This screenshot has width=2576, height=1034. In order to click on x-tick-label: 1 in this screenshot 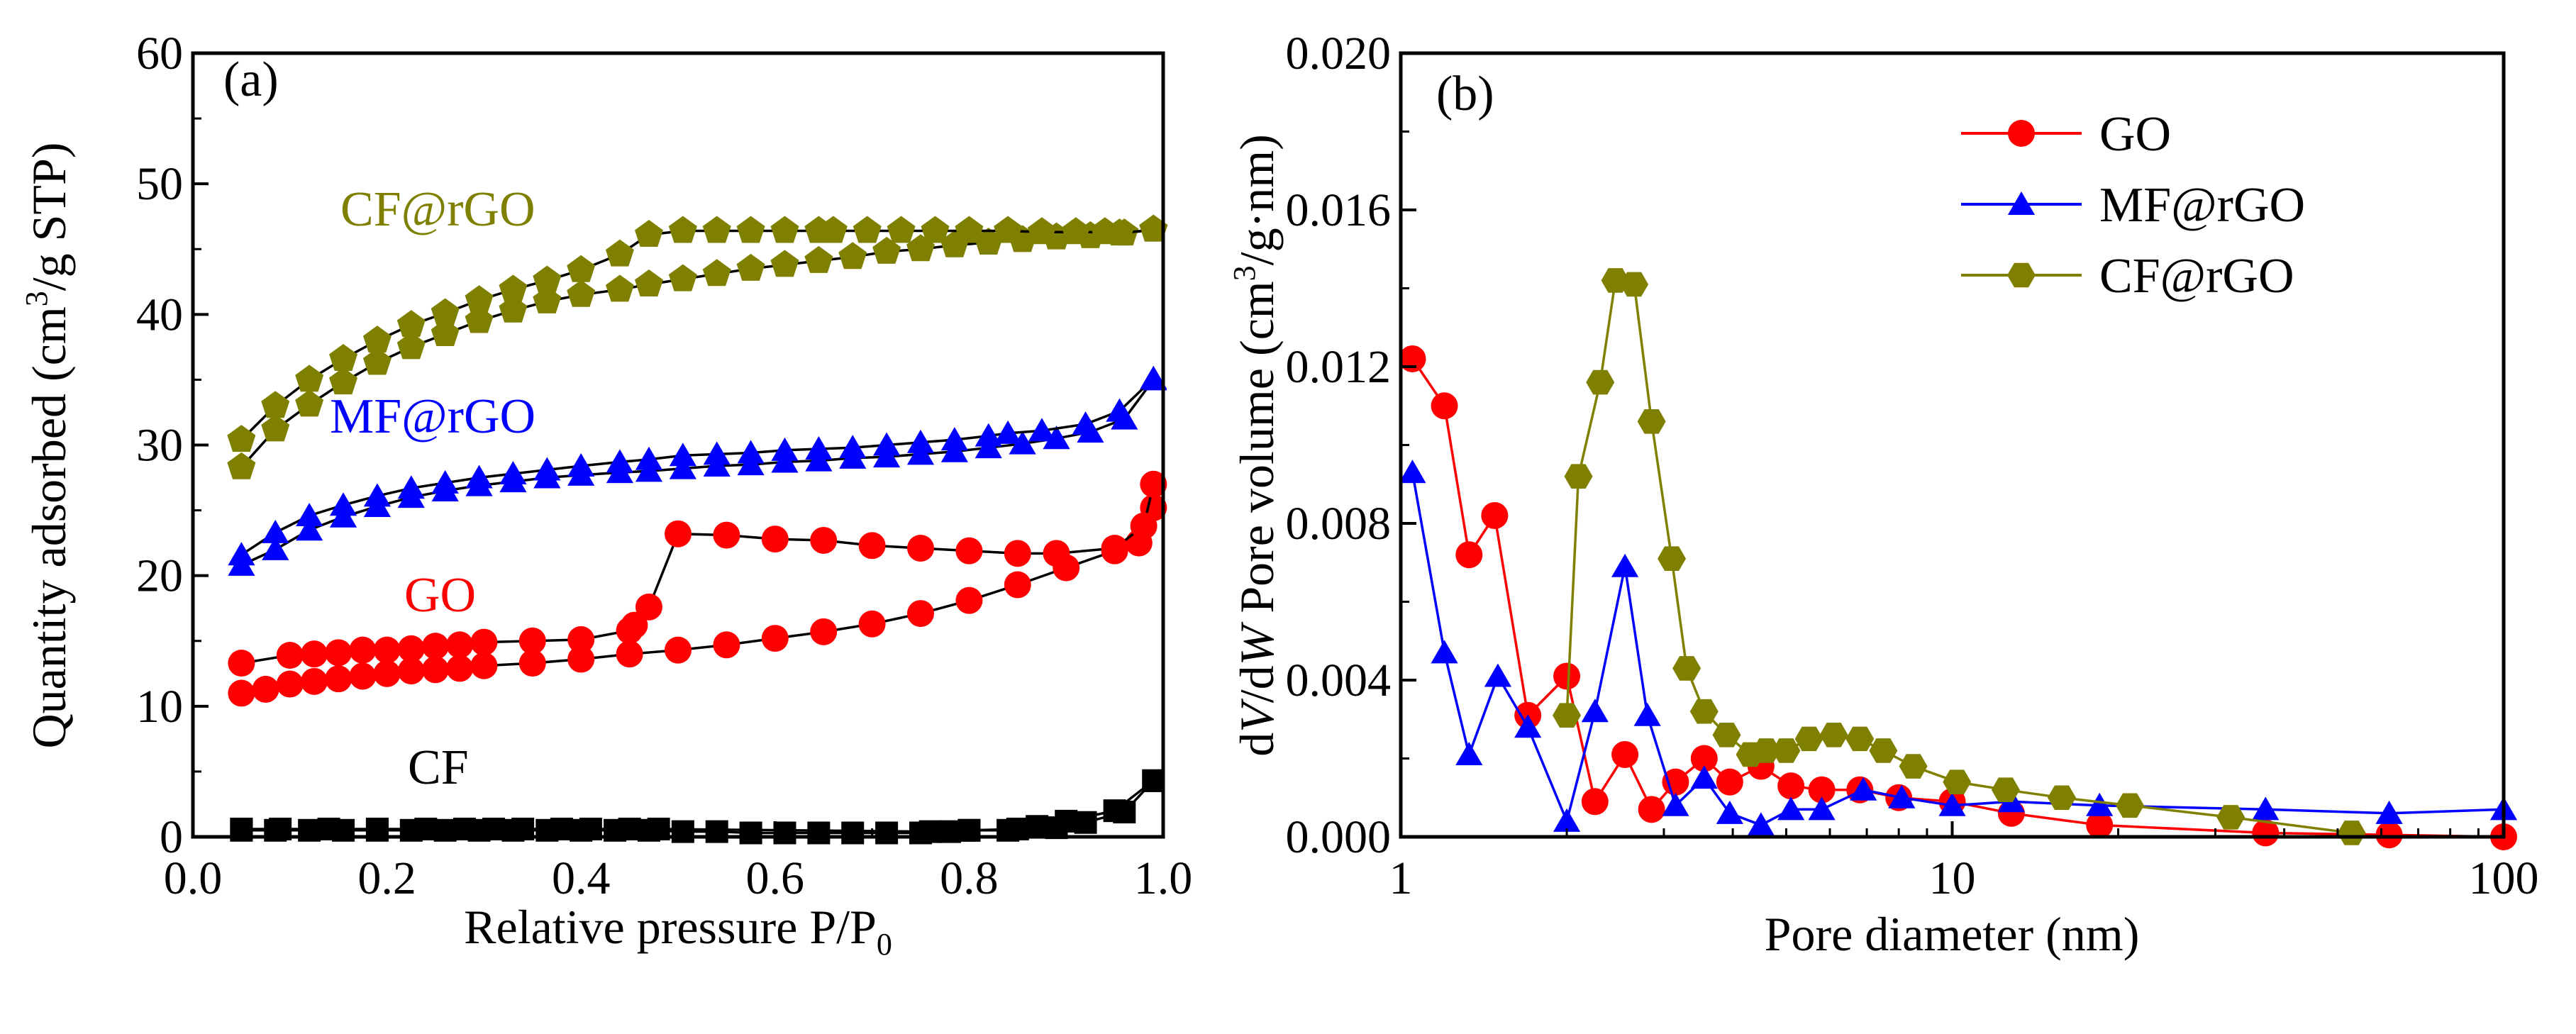, I will do `click(1401, 878)`.